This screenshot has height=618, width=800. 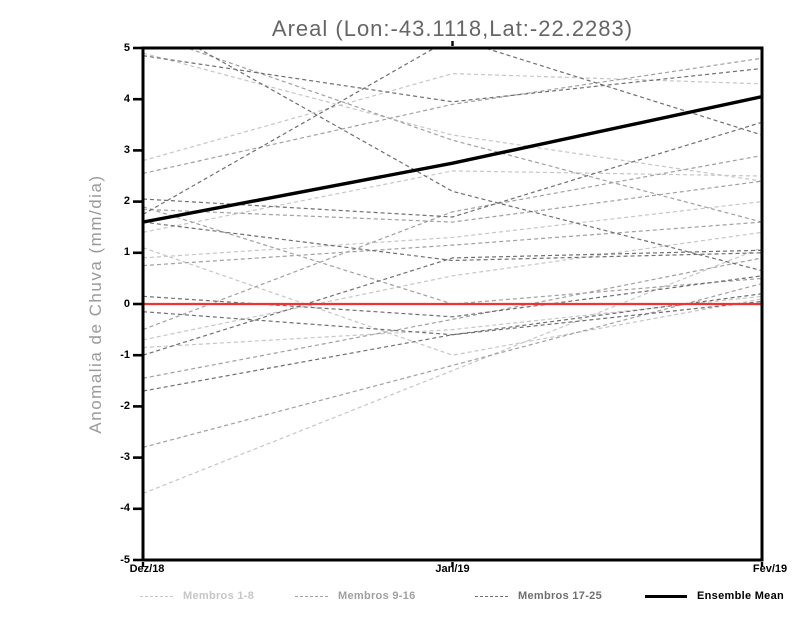 What do you see at coordinates (126, 303) in the screenshot?
I see `y-tick-label: 0` at bounding box center [126, 303].